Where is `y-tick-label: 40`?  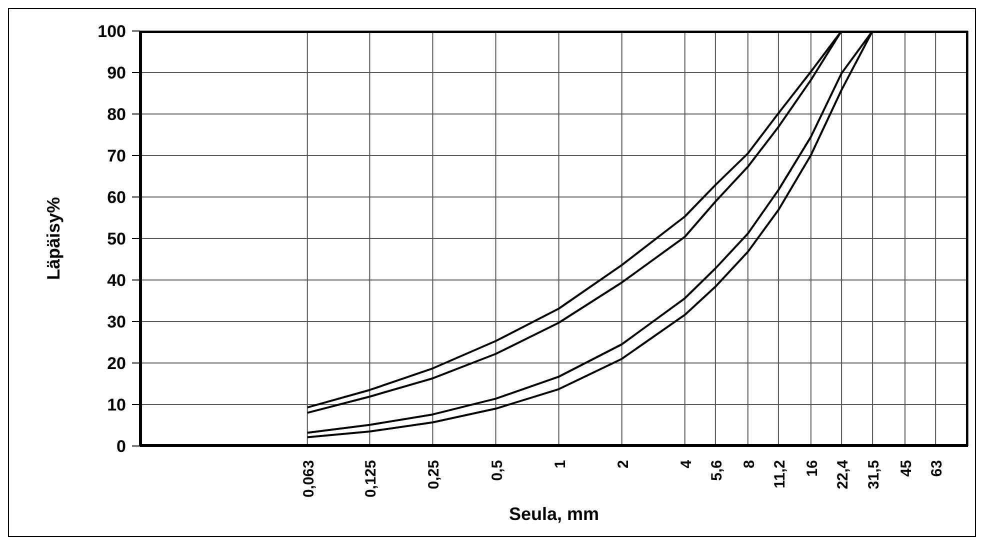 y-tick-label: 40 is located at coordinates (116, 280).